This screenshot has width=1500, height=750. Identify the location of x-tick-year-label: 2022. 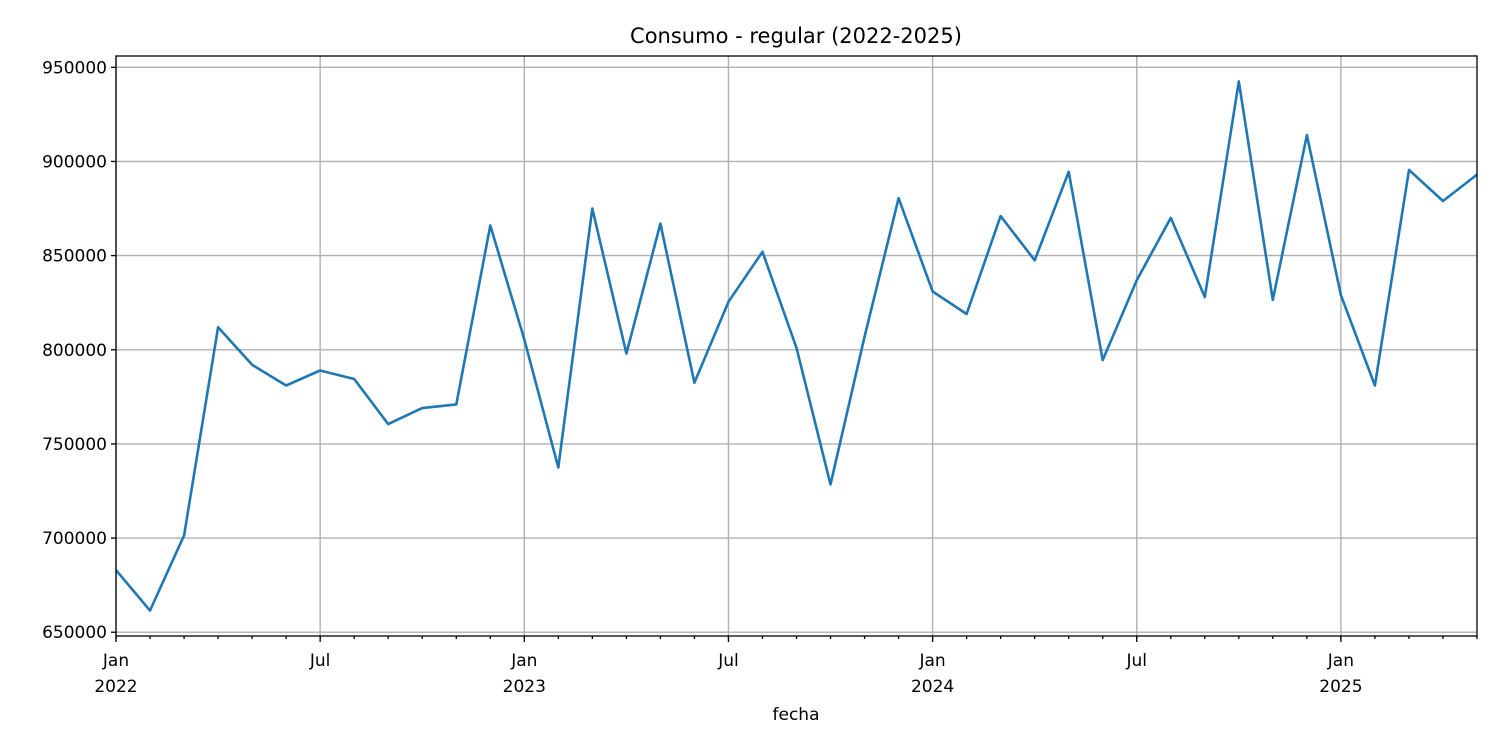
(115, 687).